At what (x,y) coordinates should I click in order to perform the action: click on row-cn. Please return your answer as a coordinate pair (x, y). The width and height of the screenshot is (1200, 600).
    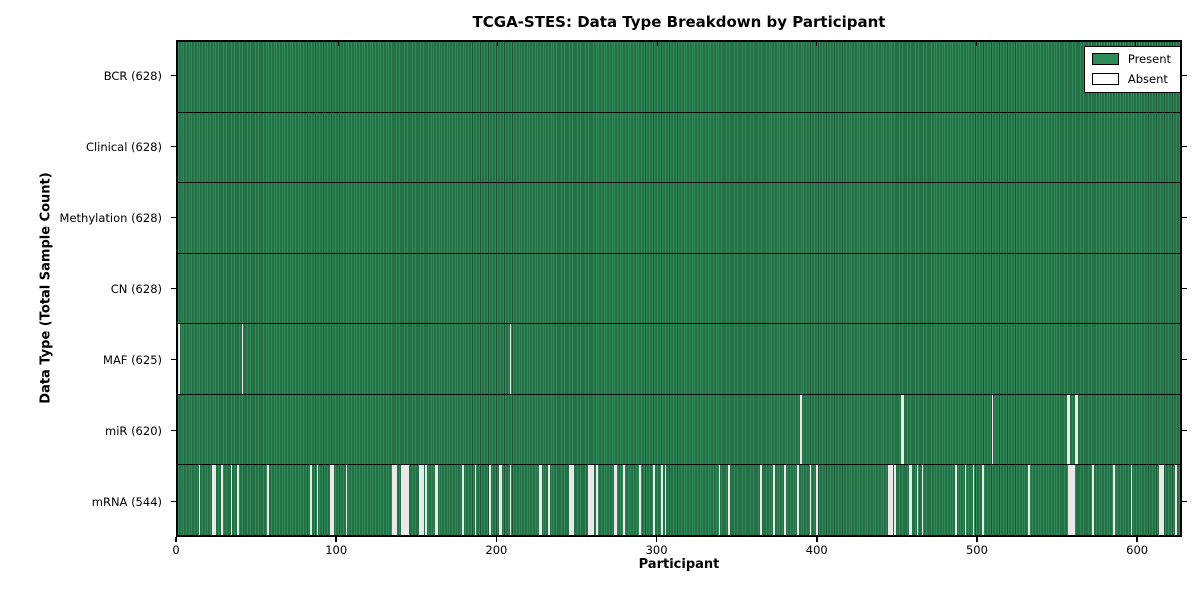
    Looking at the image, I should click on (679, 288).